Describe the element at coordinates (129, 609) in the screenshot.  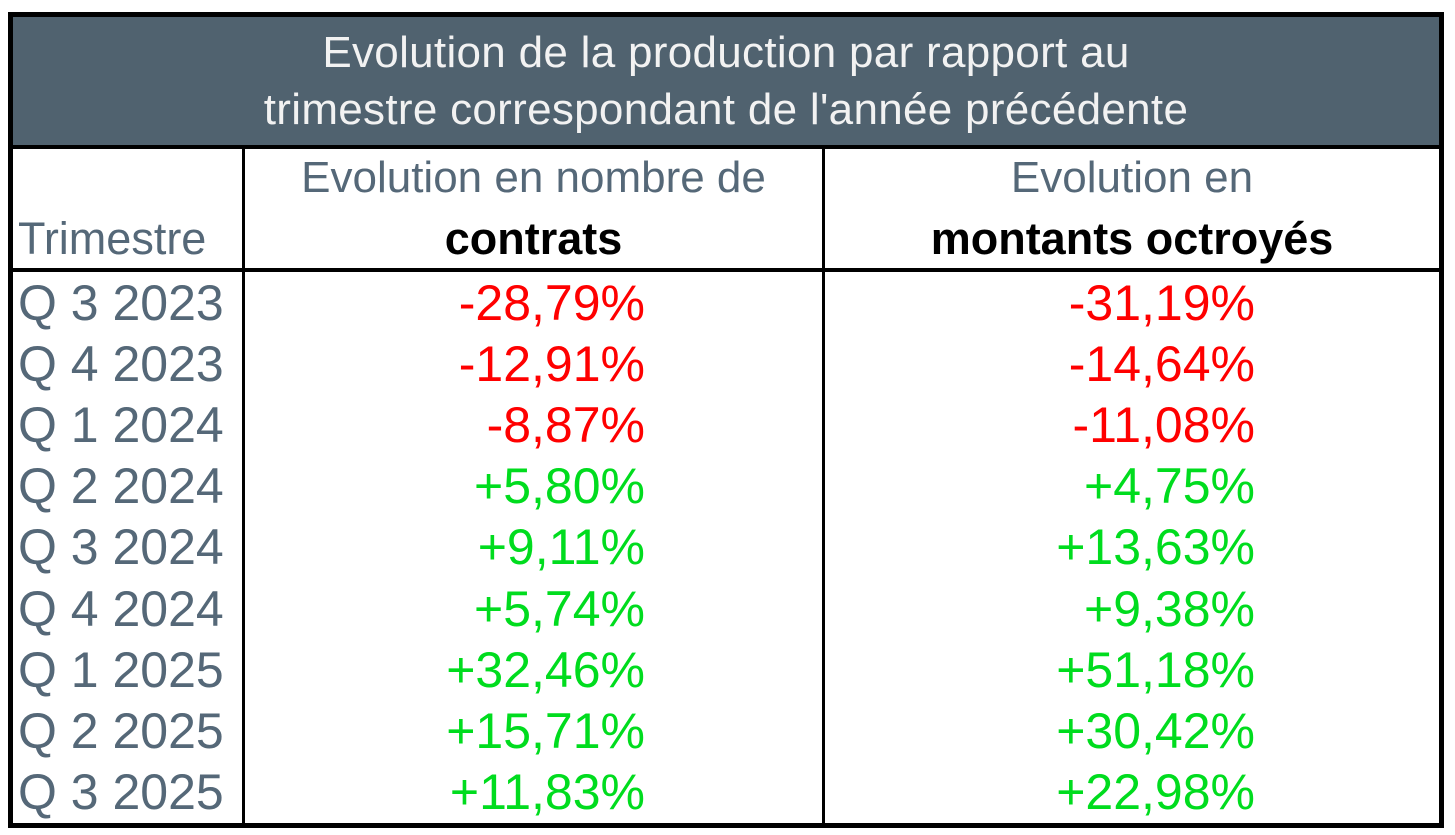
I see `quarter-label: Q 4 2024` at that location.